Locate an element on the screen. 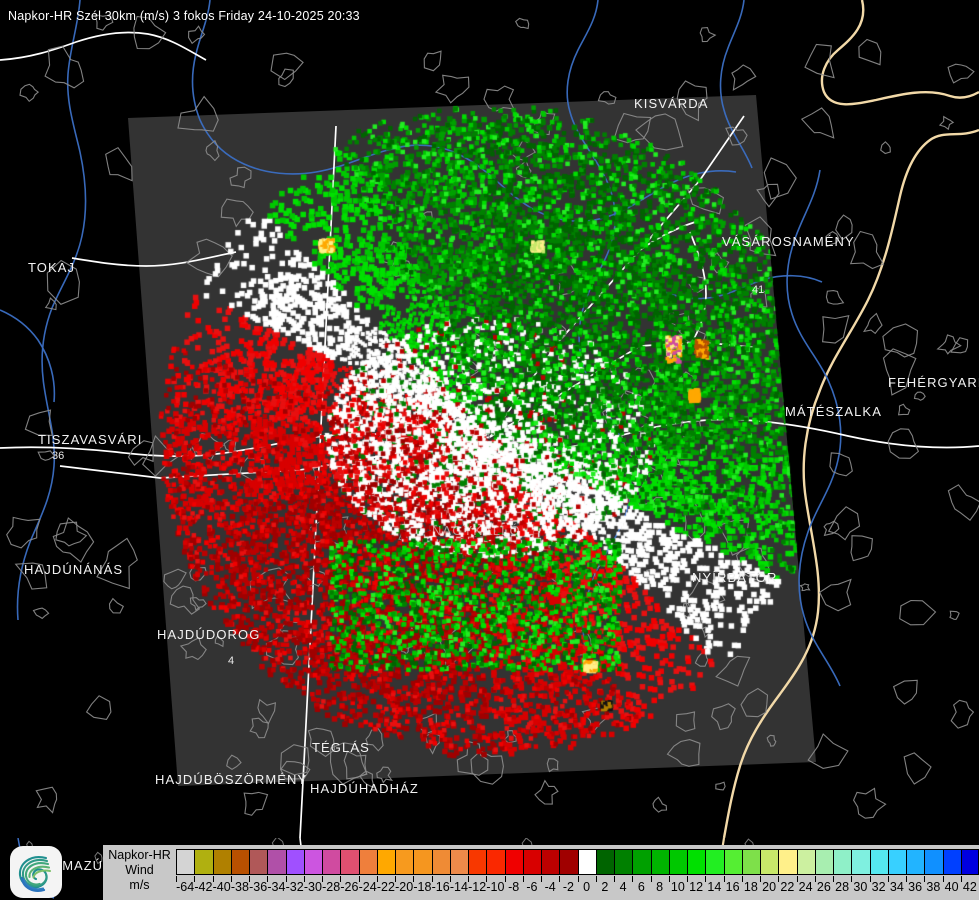  legend-tick--24: -24 is located at coordinates (367, 888).